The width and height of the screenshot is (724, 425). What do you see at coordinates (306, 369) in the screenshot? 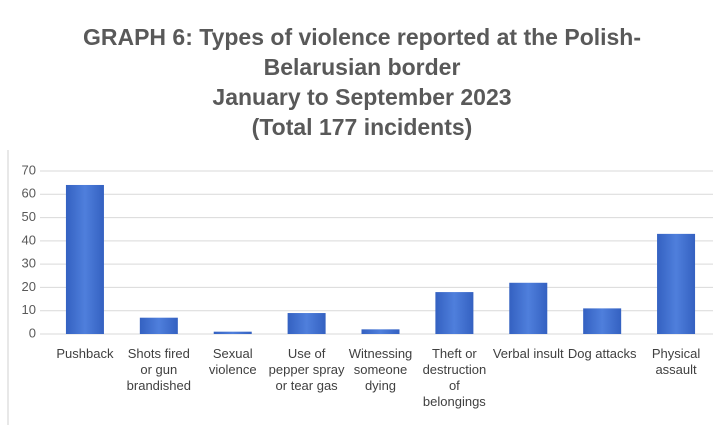
I see `x-tick-label: Use of pepper spray or tear gas` at bounding box center [306, 369].